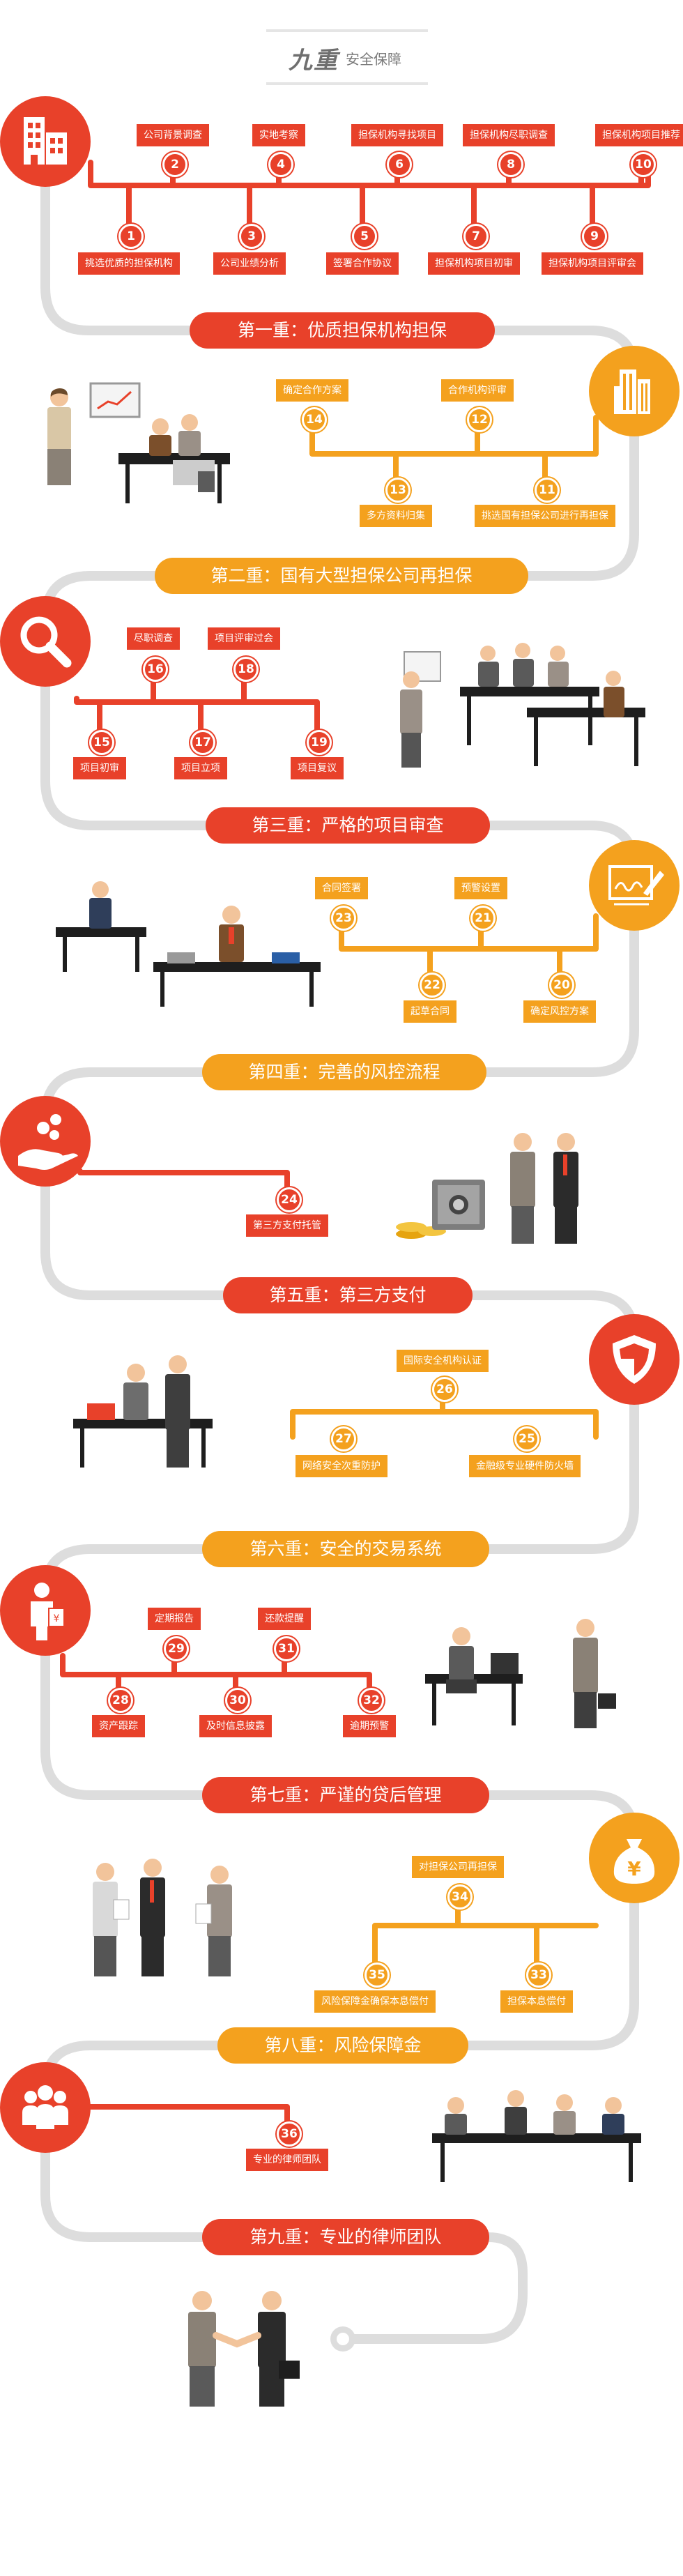 This screenshot has height=2576, width=683. Describe the element at coordinates (129, 263) in the screenshot. I see `step-label-1: 挑选优质的担保机构` at that location.